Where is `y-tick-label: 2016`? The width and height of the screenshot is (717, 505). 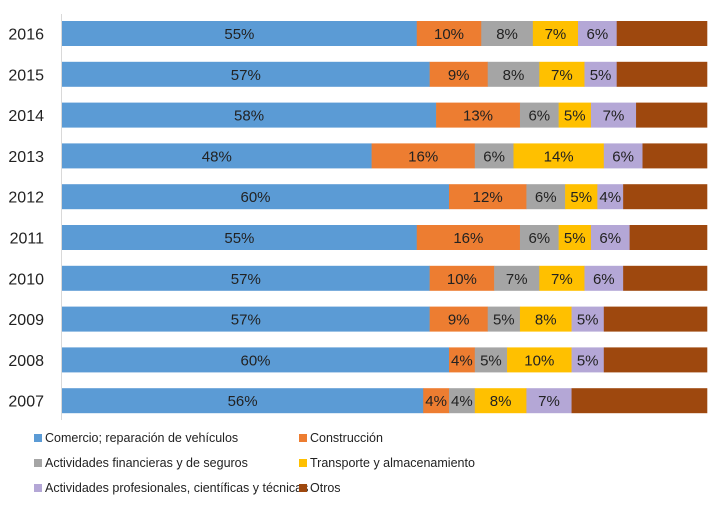 y-tick-label: 2016 is located at coordinates (26, 35).